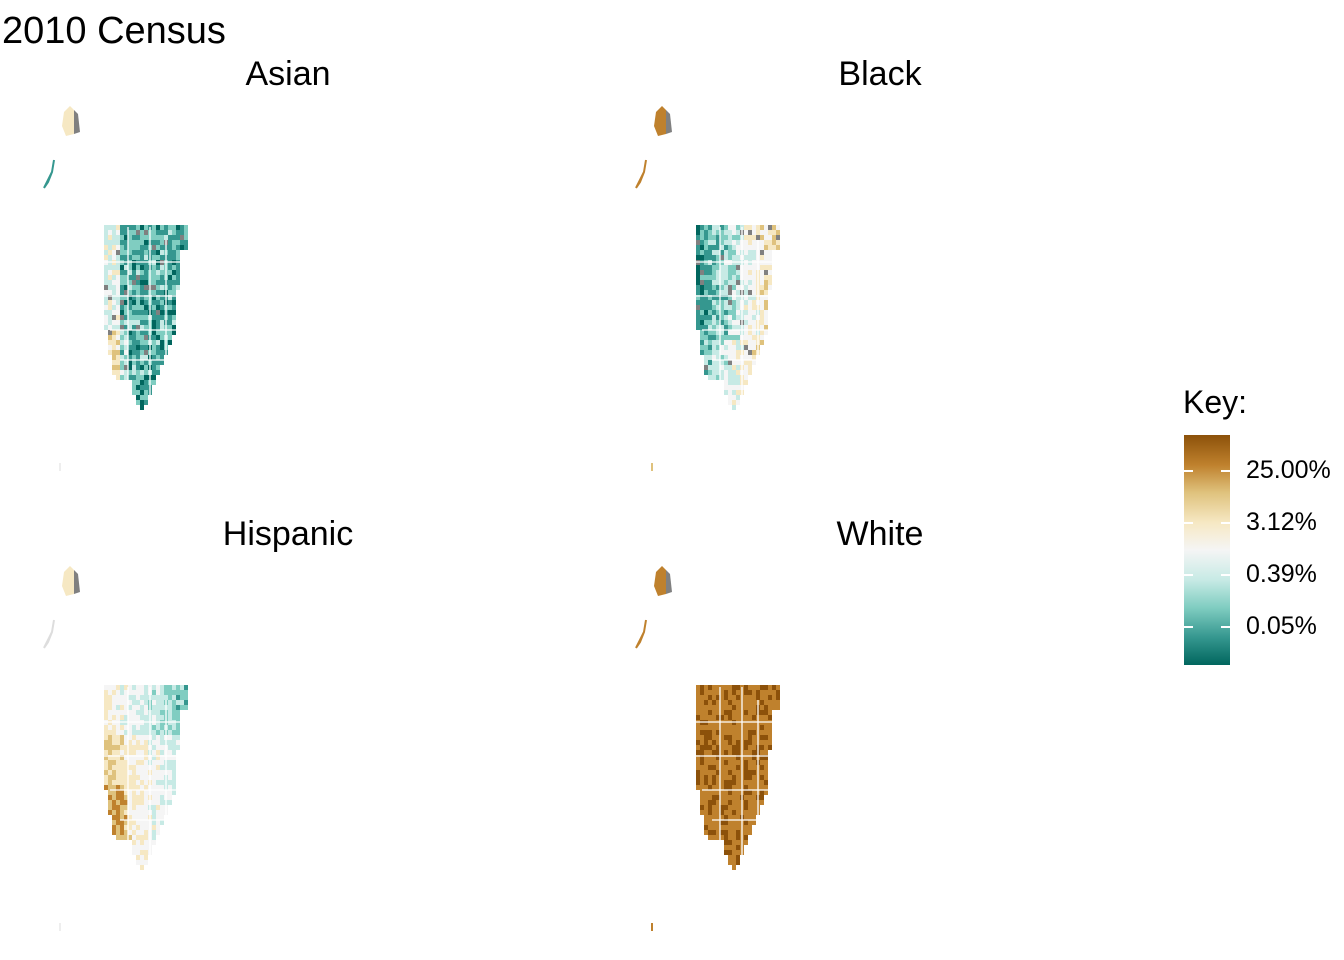  Describe the element at coordinates (1281, 522) in the screenshot. I see `legend-label: 3.12%` at that location.